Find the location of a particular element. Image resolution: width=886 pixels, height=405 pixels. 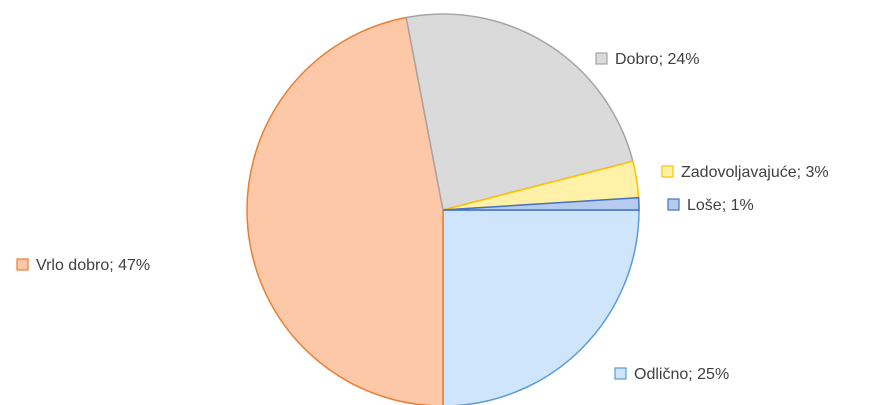

data-label: Odlično; 25% is located at coordinates (681, 374).